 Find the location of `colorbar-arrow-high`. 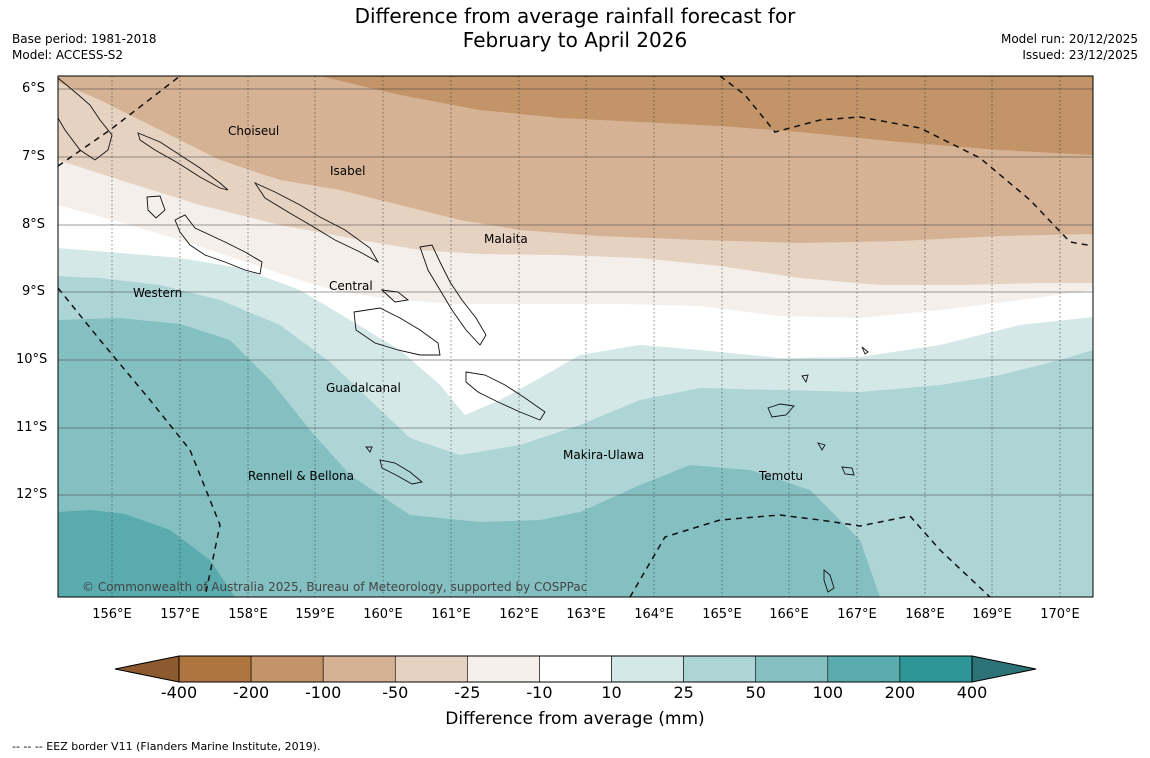

colorbar-arrow-high is located at coordinates (1004, 669).